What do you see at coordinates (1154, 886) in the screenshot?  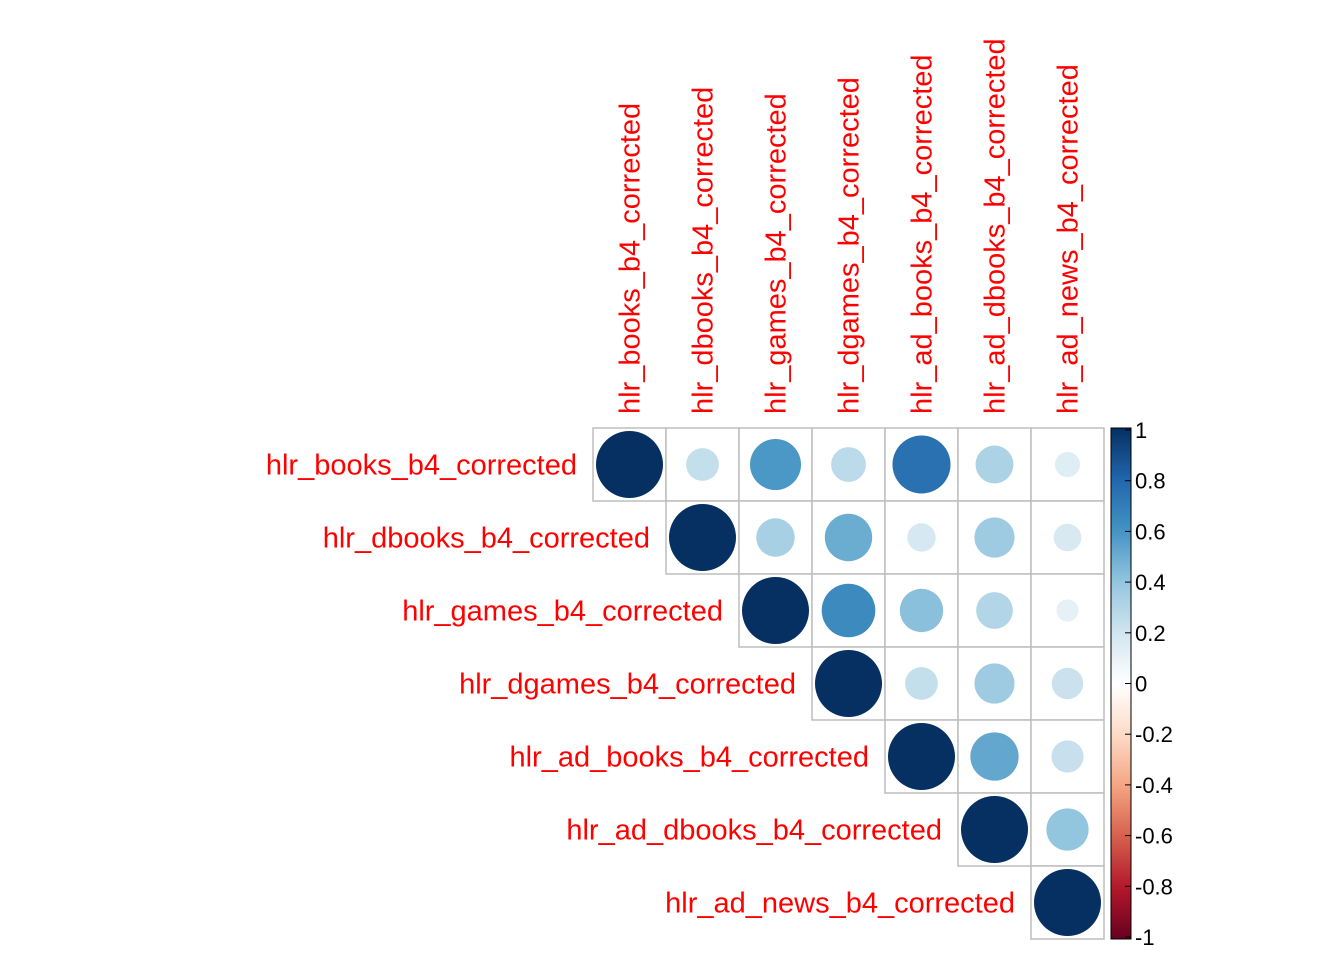 I see `colorbar-tick-label: -0.8` at bounding box center [1154, 886].